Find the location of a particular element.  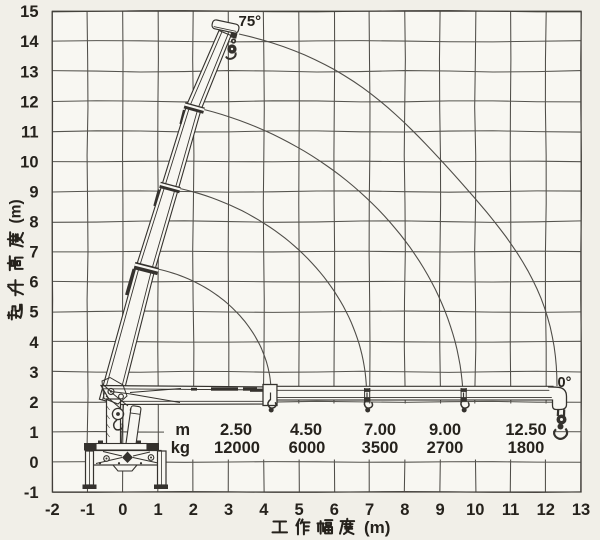

svg-text: 3500 is located at coordinates (380, 448).